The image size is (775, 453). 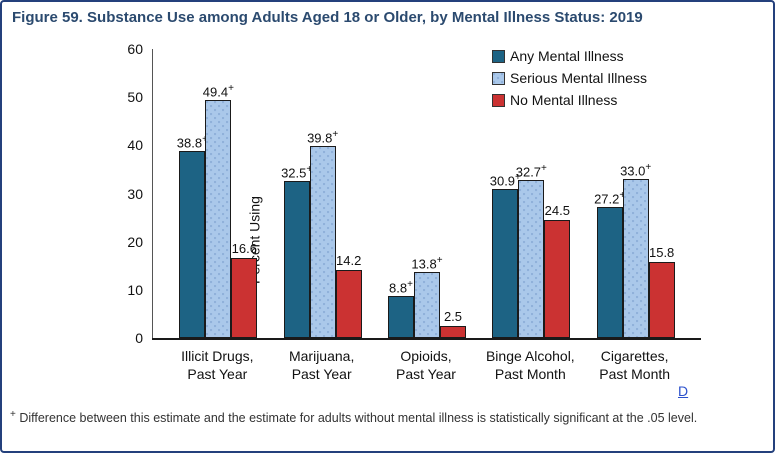 What do you see at coordinates (349, 260) in the screenshot?
I see `bar-value-label: 14.2` at bounding box center [349, 260].